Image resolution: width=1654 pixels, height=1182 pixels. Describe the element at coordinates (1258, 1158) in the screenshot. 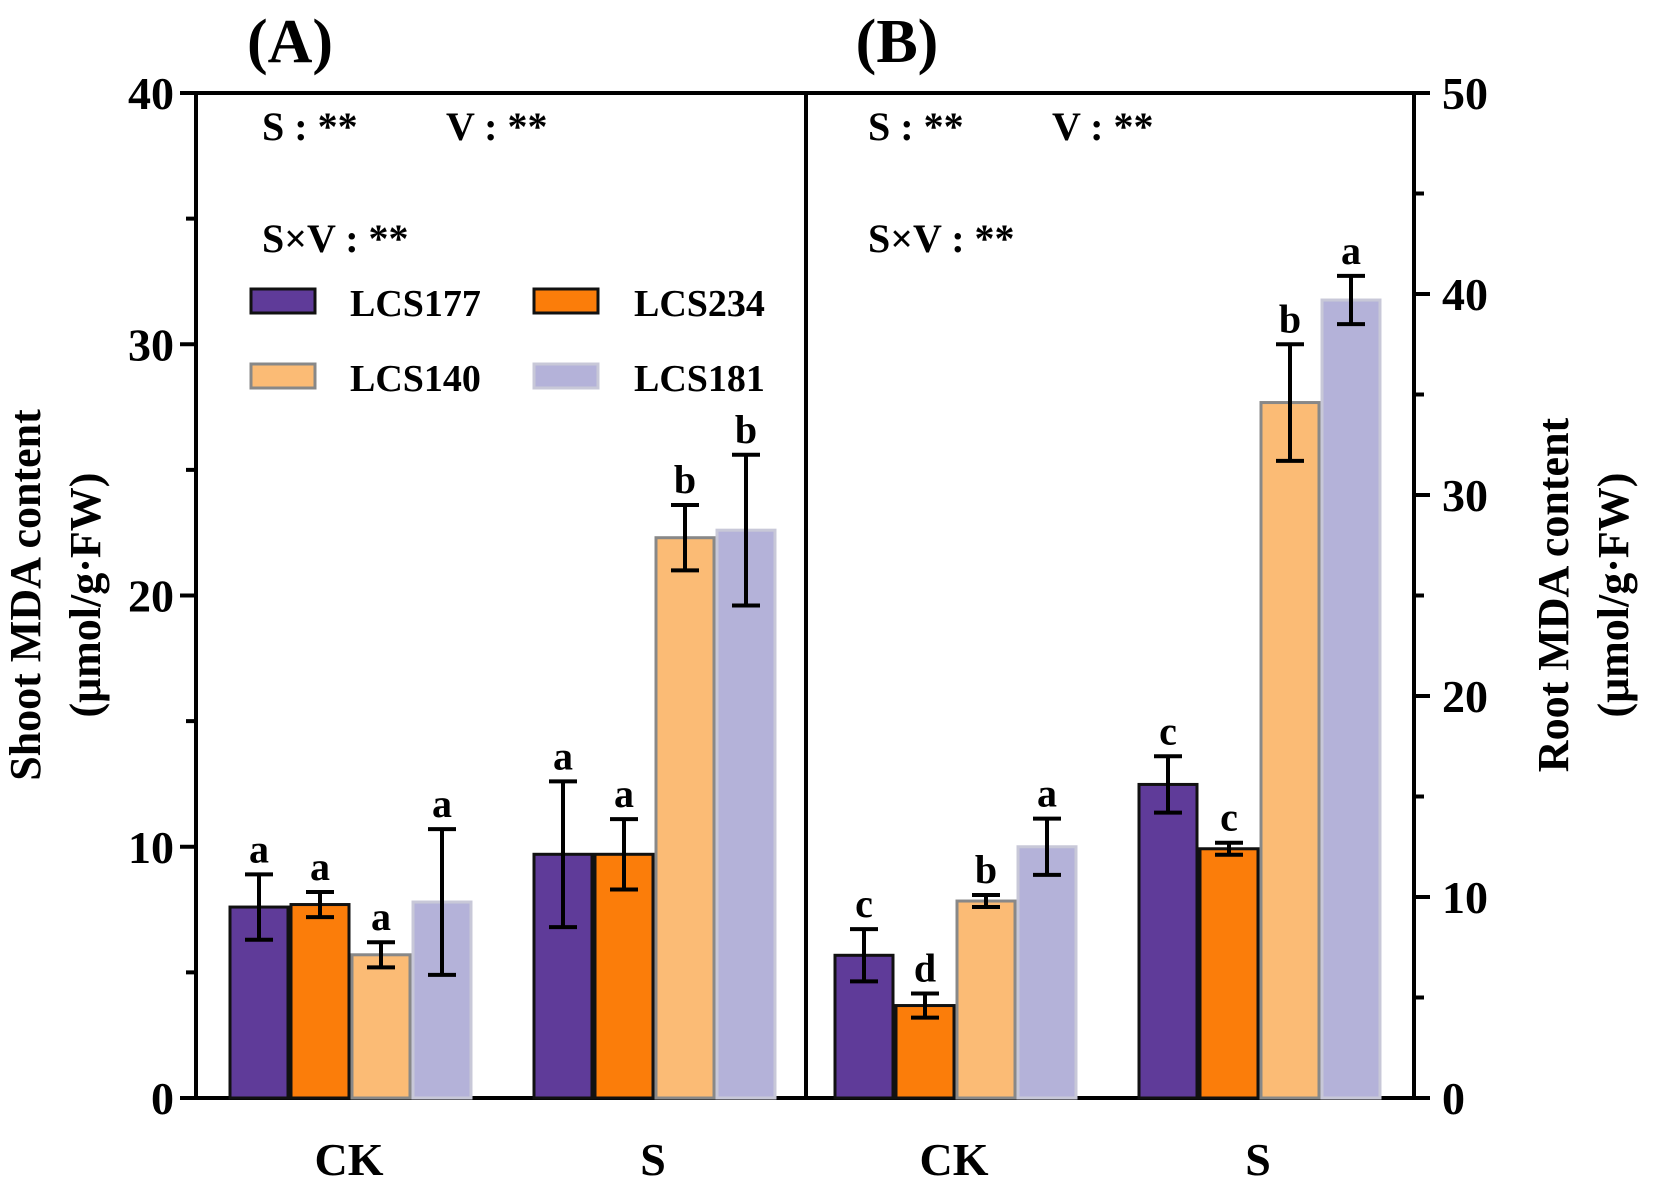

I see `panel-b-xtick-s: S` at that location.